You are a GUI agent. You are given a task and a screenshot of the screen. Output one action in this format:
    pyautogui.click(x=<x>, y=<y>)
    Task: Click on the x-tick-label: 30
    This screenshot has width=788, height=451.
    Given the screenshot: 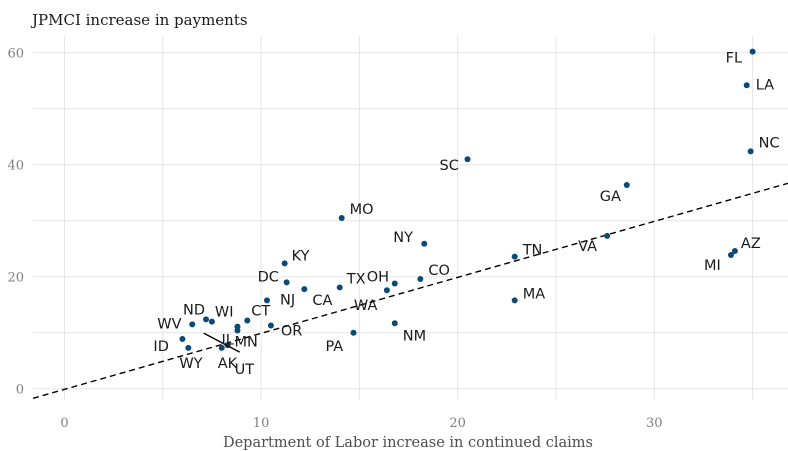 What is the action you would take?
    pyautogui.click(x=654, y=423)
    